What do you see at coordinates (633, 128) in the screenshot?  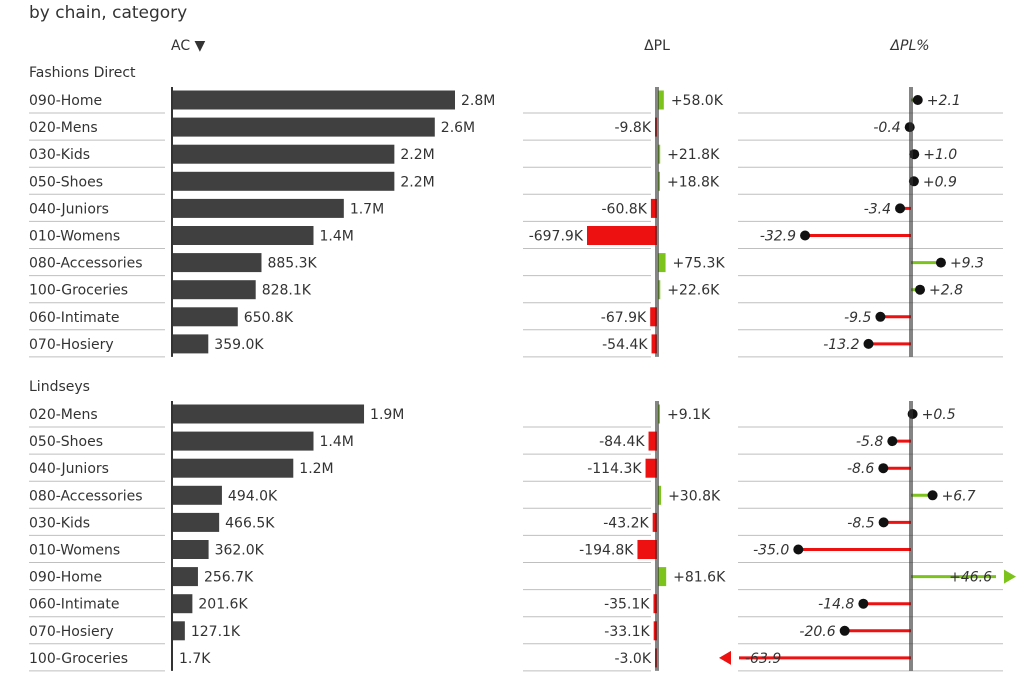 I see `delta-pl-label: -9.8K` at bounding box center [633, 128].